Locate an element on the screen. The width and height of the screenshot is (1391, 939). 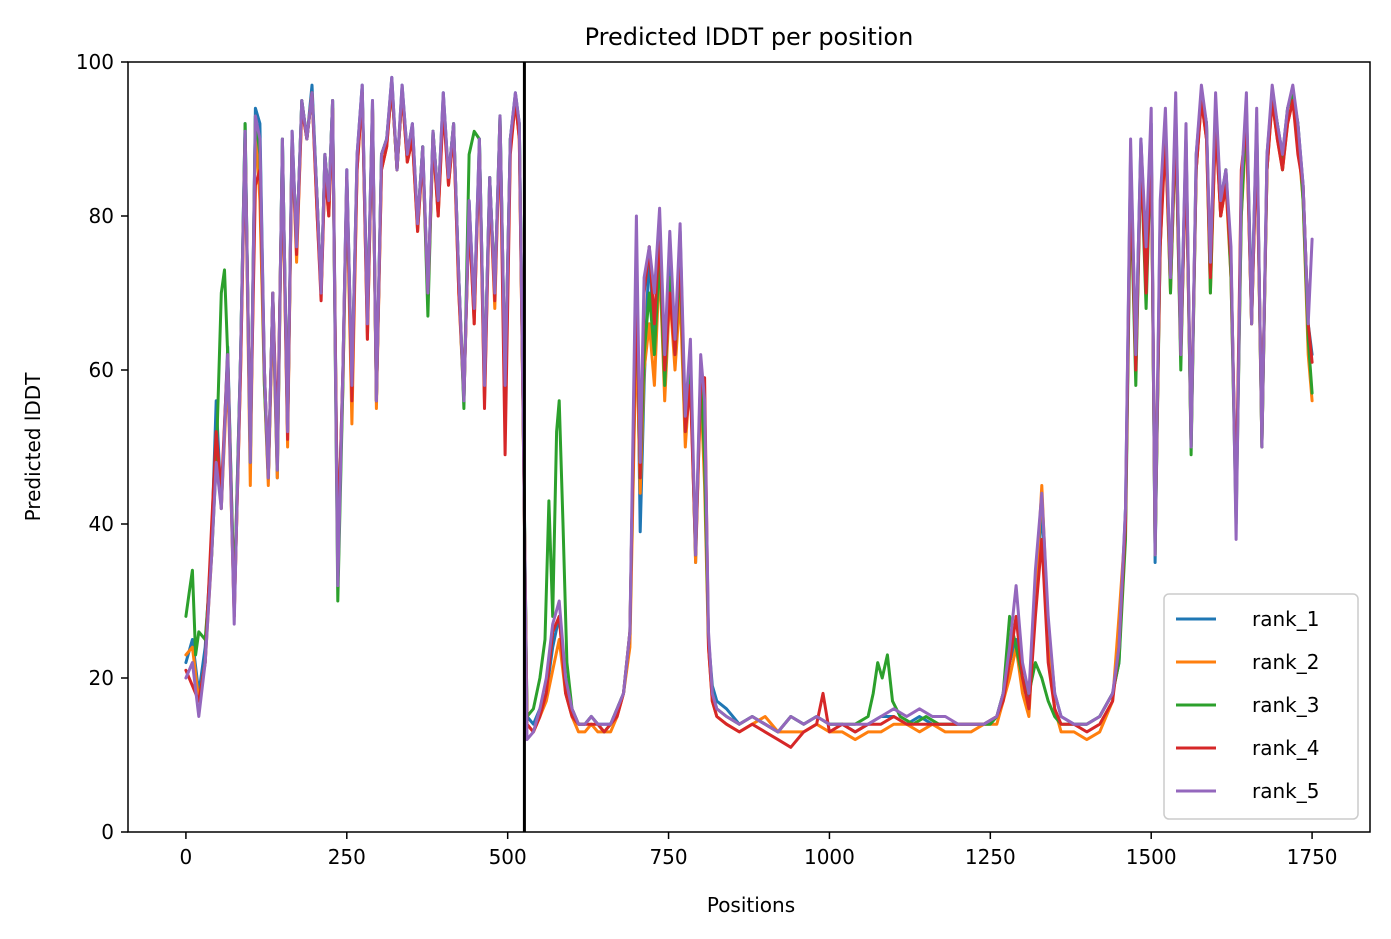
y-axis-title: Predicted lDDT is located at coordinates (33, 447).